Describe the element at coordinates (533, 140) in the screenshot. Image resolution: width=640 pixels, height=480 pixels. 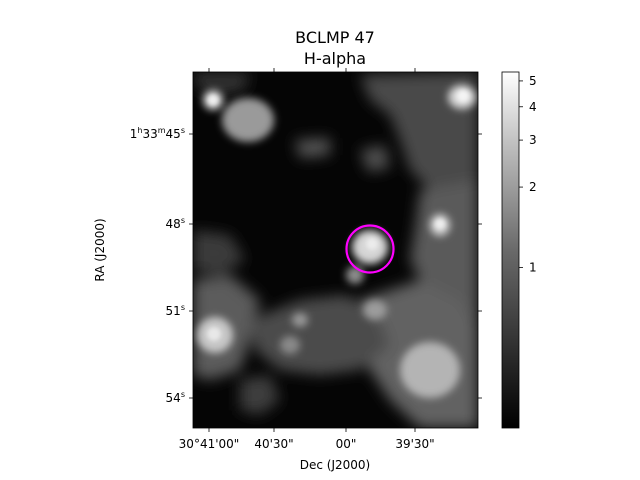
I see `colorbar-tick-label: 3` at that location.